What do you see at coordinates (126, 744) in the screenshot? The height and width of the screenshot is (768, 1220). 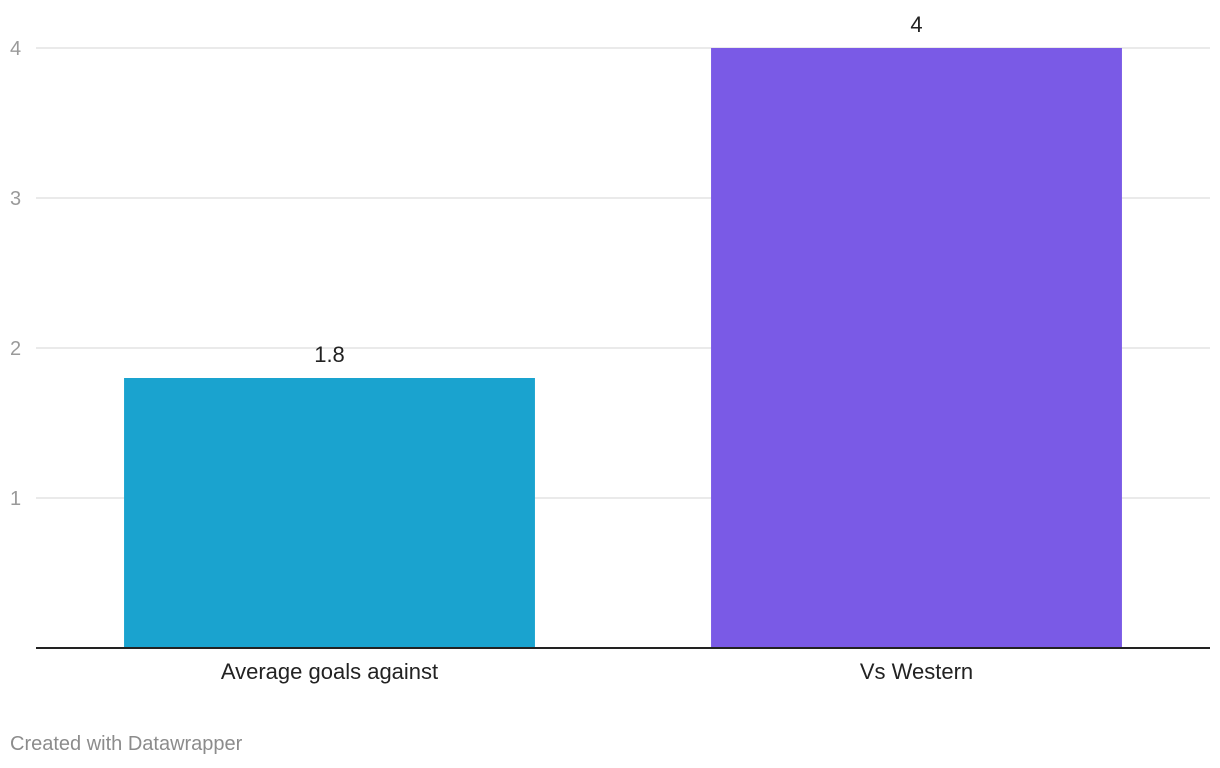 I see `credit-text: Created with Datawrapper` at bounding box center [126, 744].